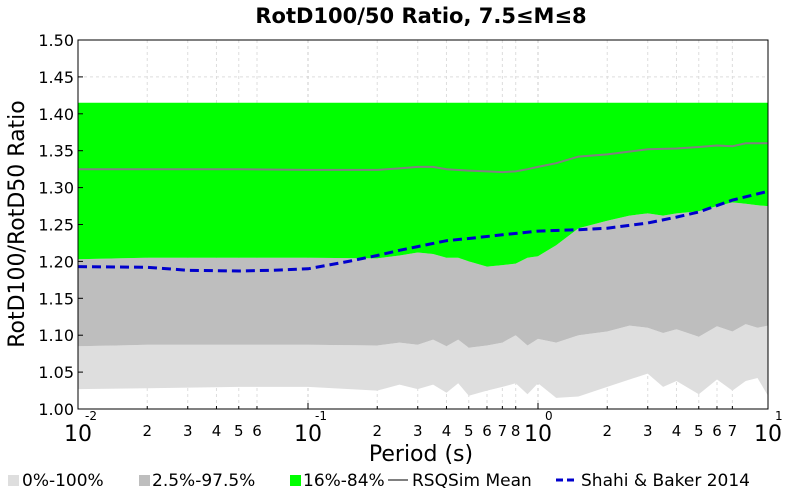 The image size is (800, 500). I want to click on legend-label-3: RSQSim Mean, so click(472, 481).